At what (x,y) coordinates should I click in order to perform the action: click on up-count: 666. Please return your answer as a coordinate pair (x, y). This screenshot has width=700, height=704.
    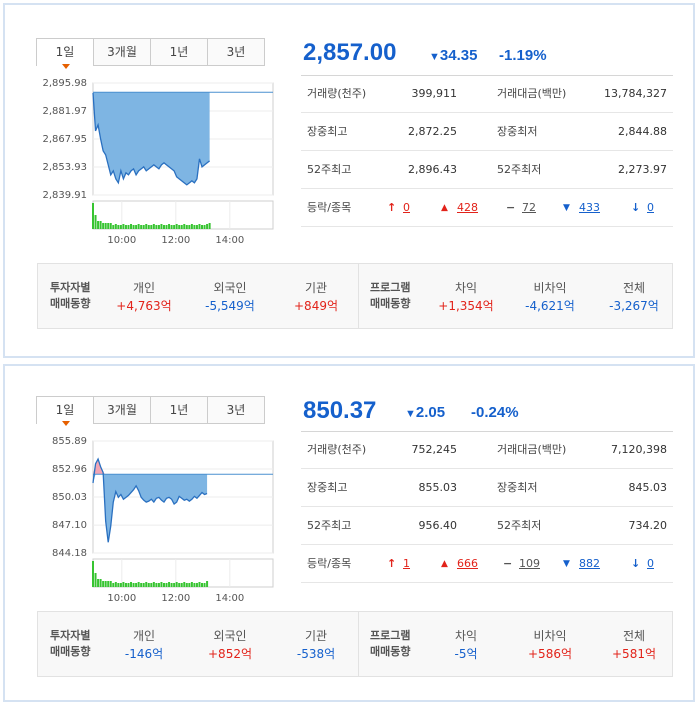
    Looking at the image, I should click on (467, 563).